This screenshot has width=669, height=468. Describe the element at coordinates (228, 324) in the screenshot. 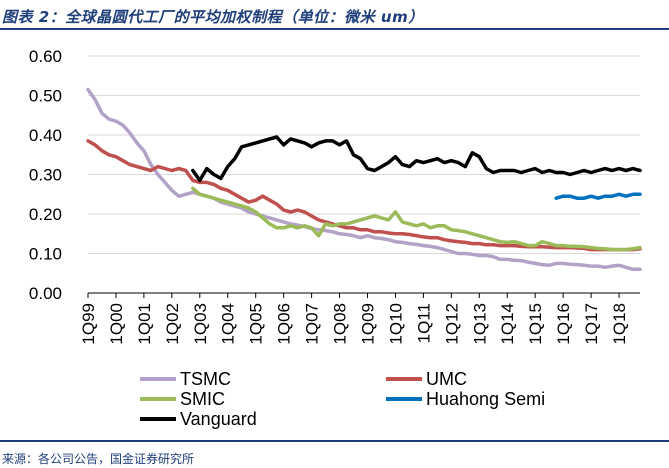

I see `x-tick-label: 1Q04` at that location.